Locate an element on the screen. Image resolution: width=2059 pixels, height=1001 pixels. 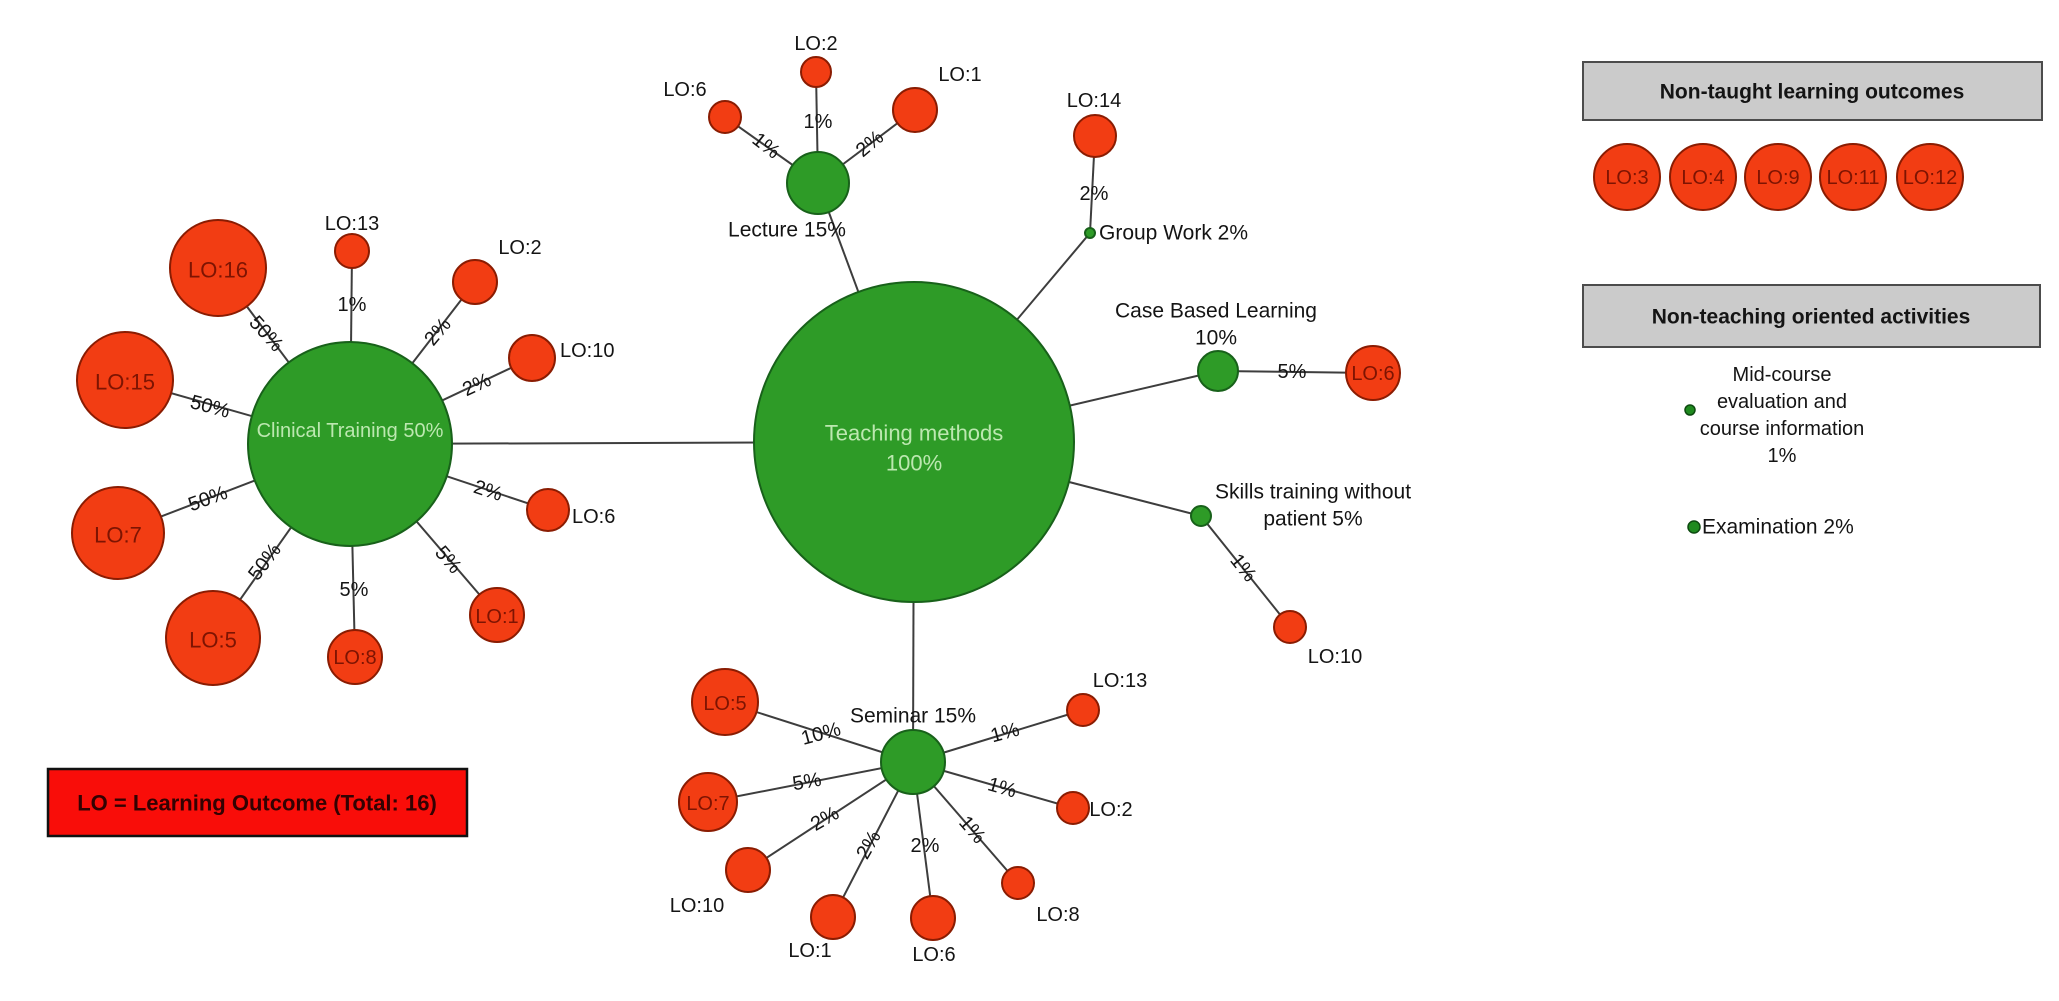
lecture-lo1-label: LO:1 is located at coordinates (959, 75).